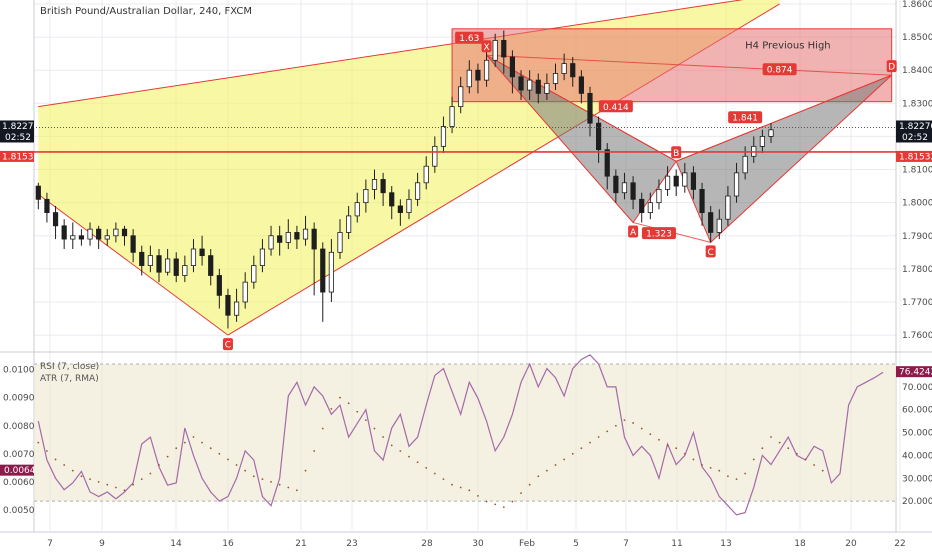  I want to click on pattern-leg, so click(581, 108).